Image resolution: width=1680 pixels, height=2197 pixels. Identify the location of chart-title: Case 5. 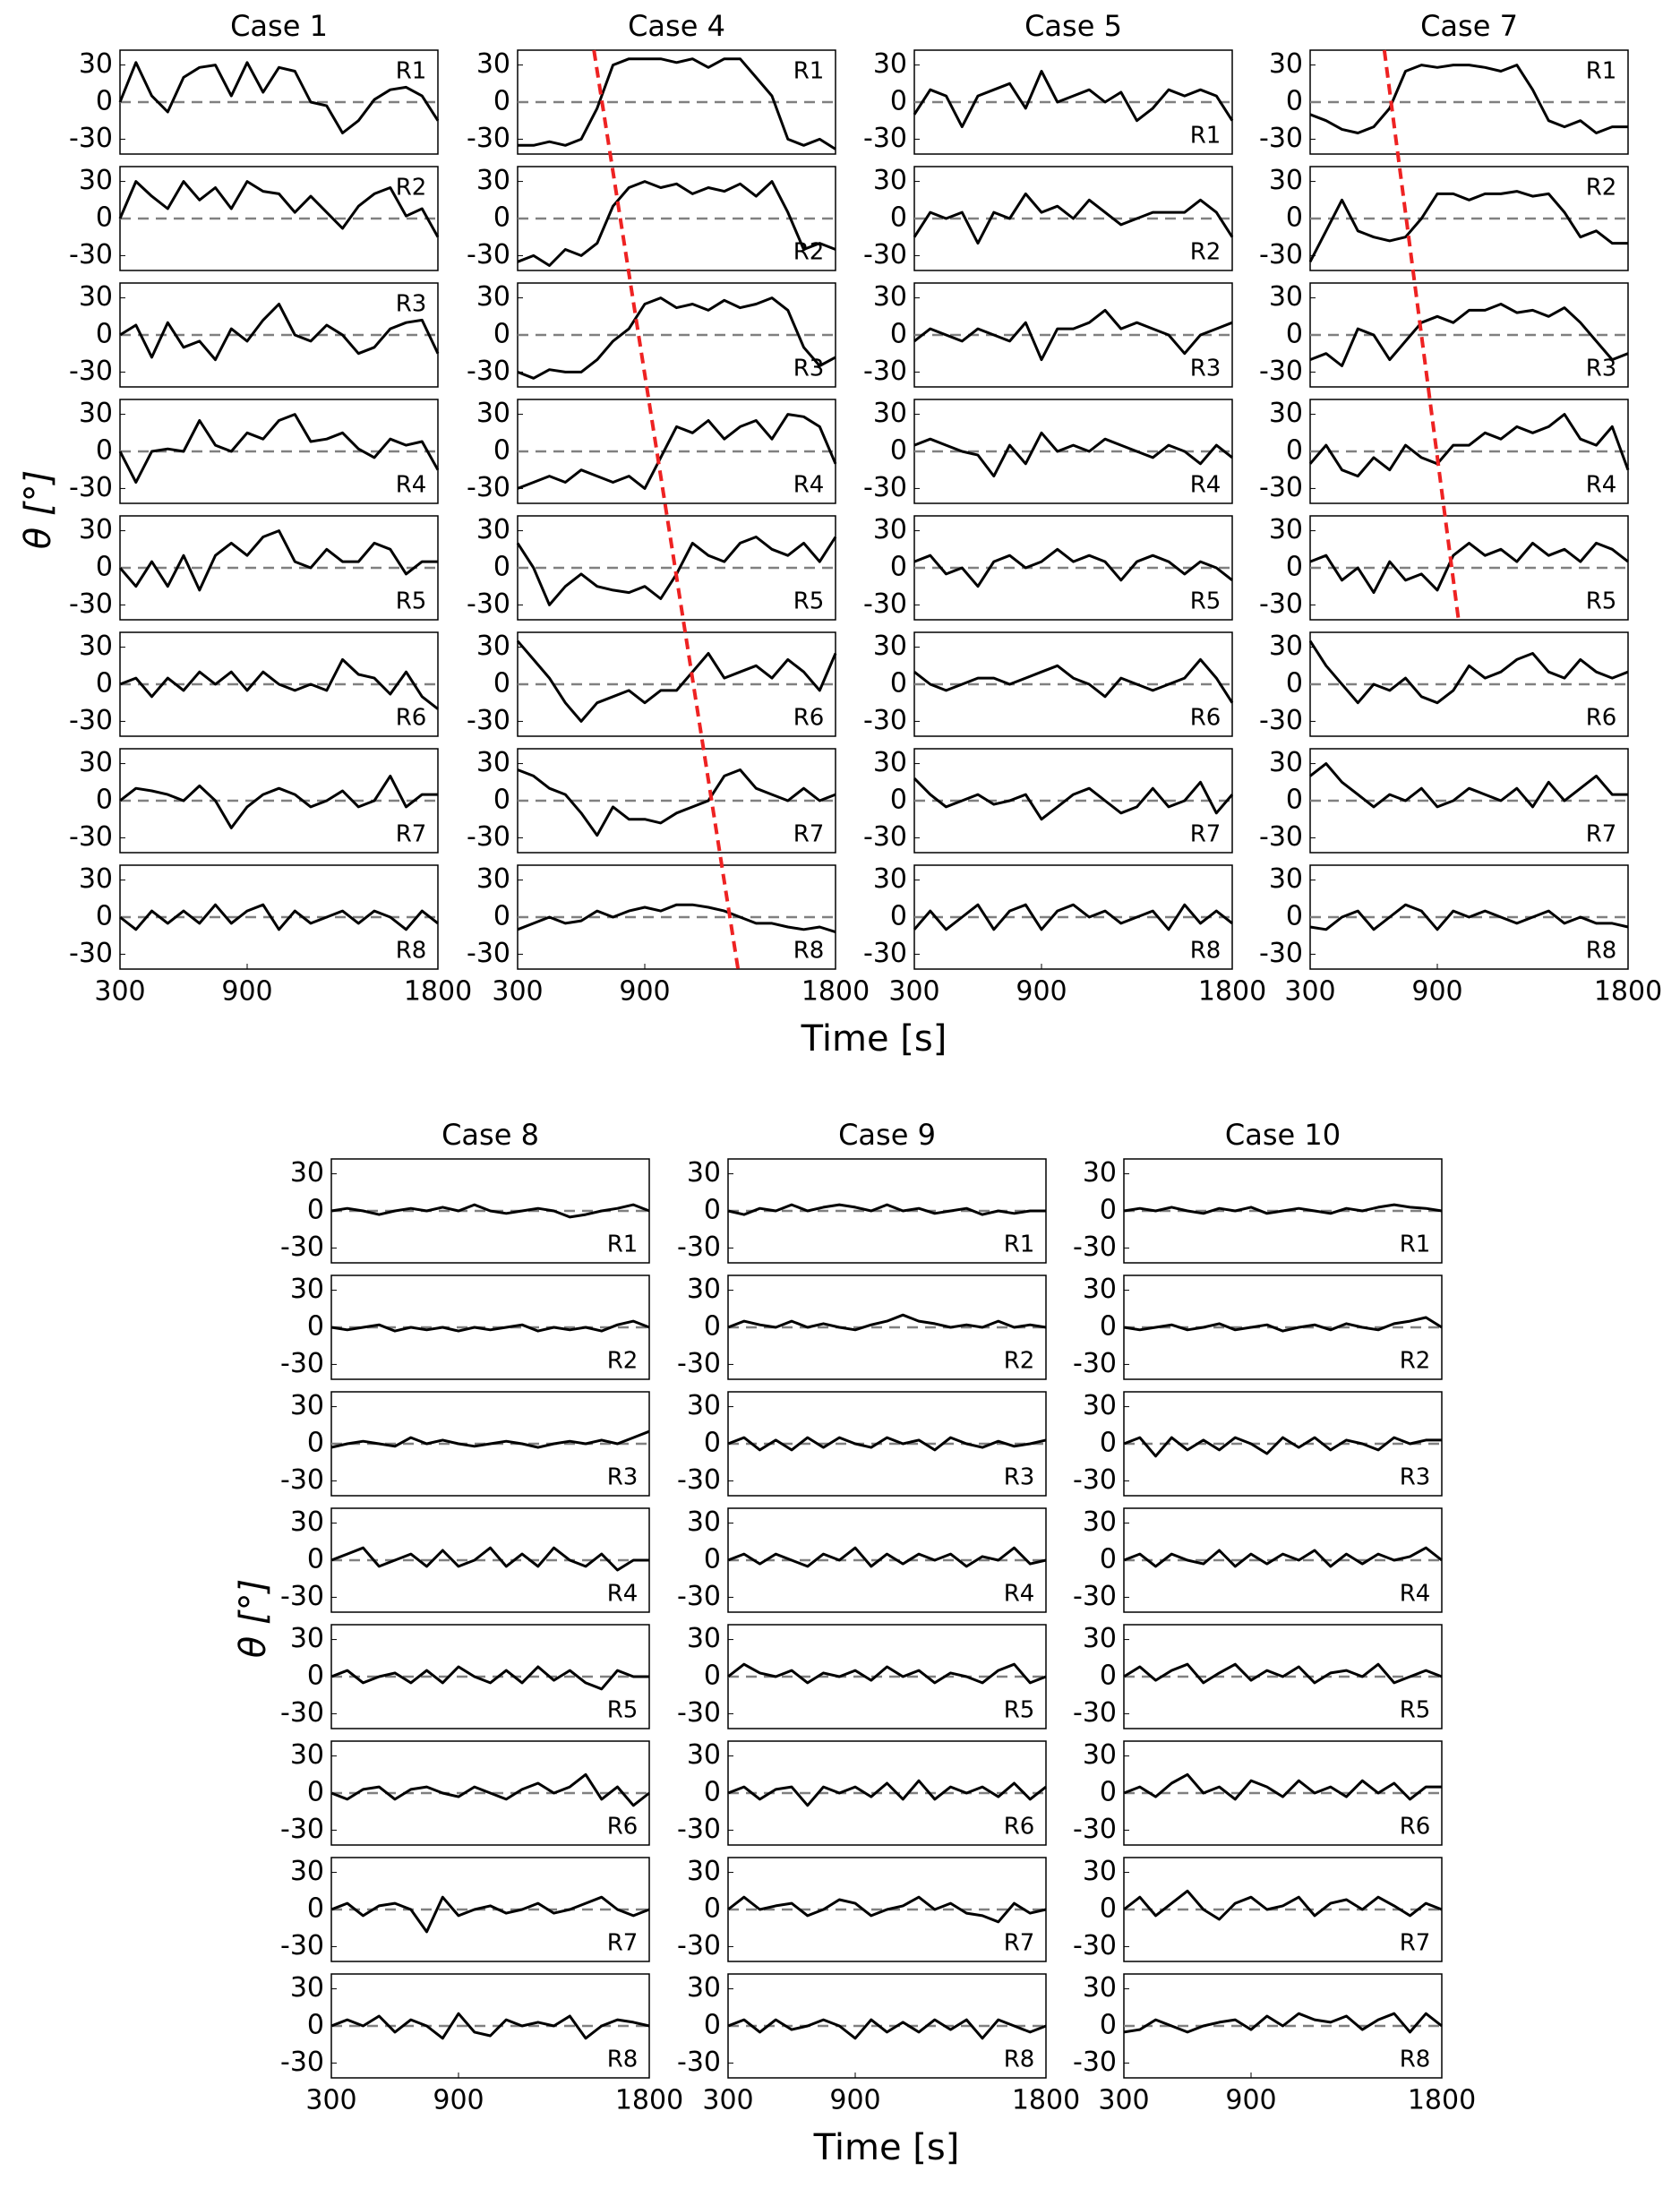
(1073, 26).